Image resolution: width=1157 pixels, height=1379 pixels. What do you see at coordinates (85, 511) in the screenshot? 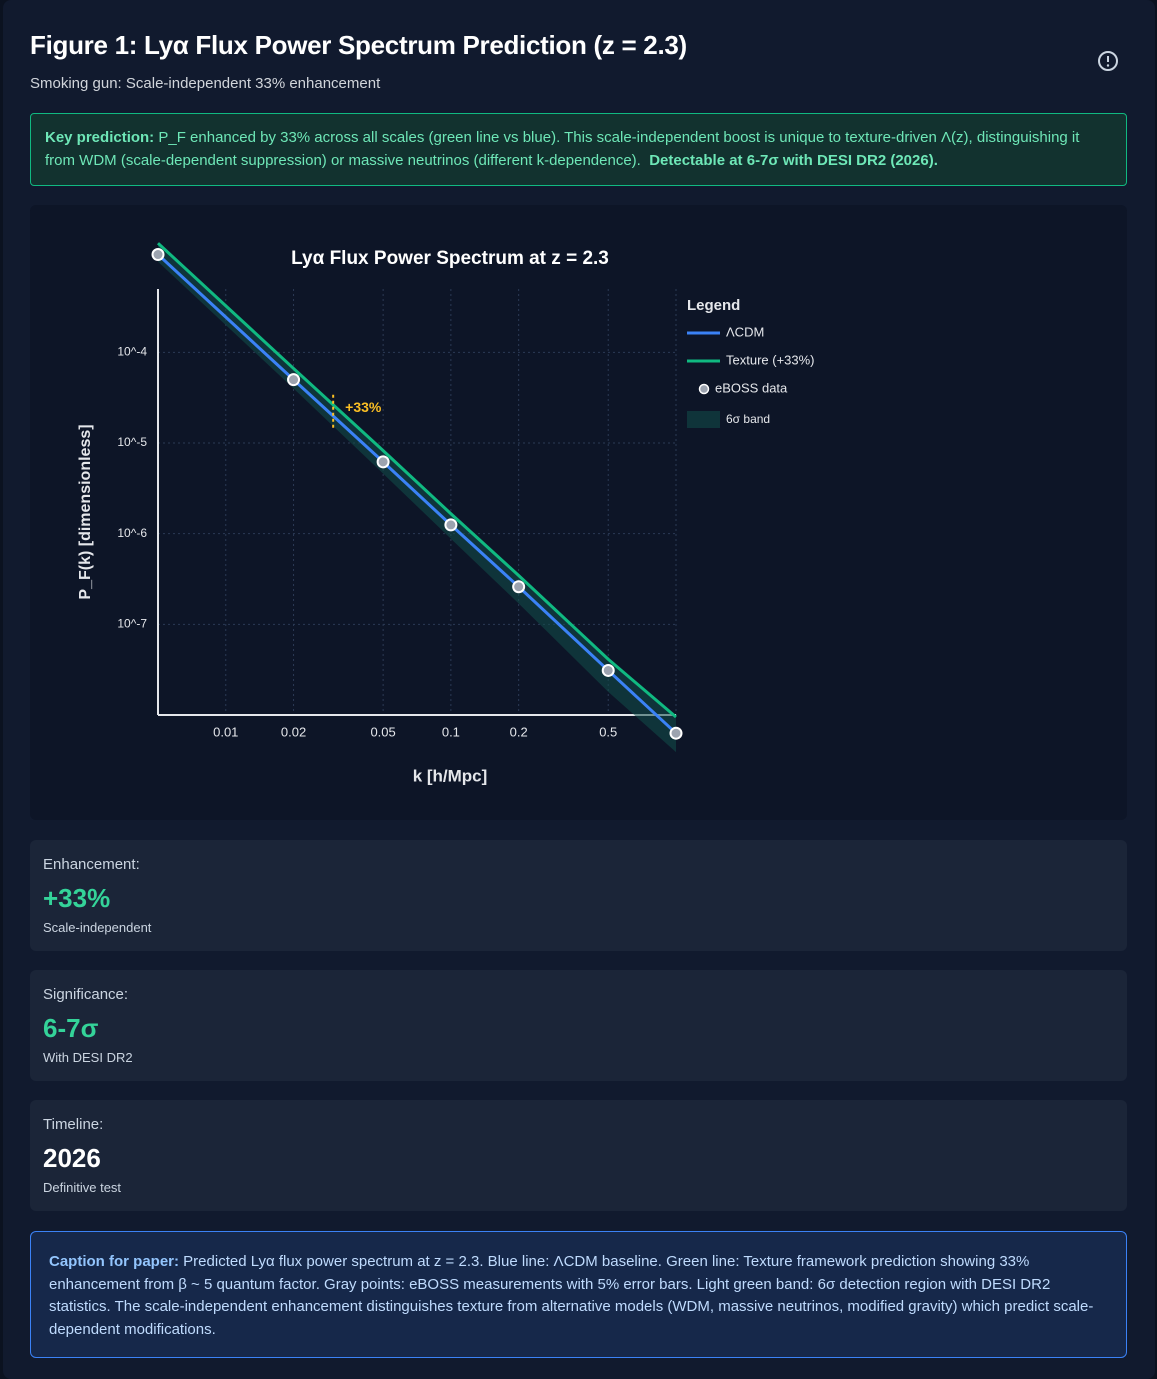
I see `y-axis-label: P_F(k) [dimensionless]` at bounding box center [85, 511].